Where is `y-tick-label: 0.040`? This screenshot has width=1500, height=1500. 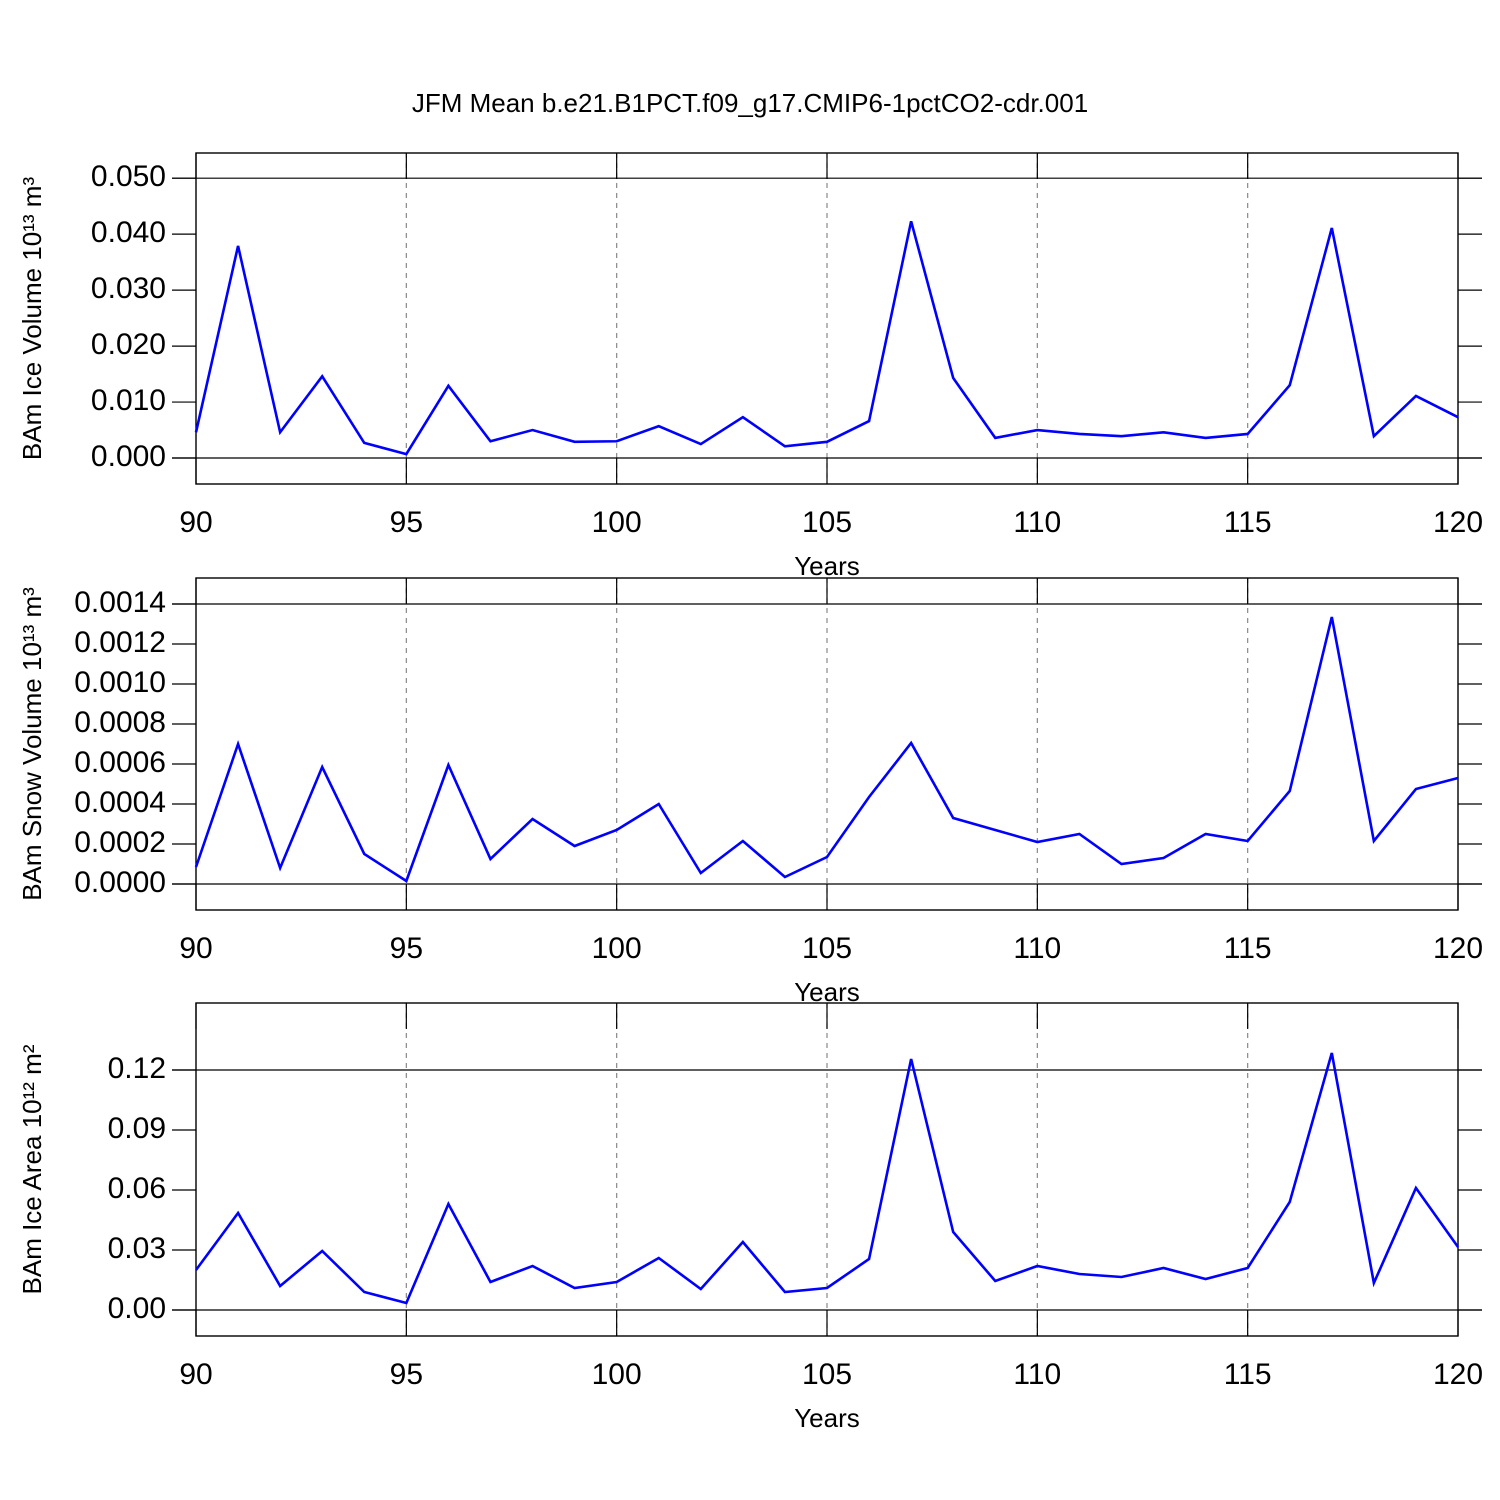 y-tick-label: 0.040 is located at coordinates (128, 232).